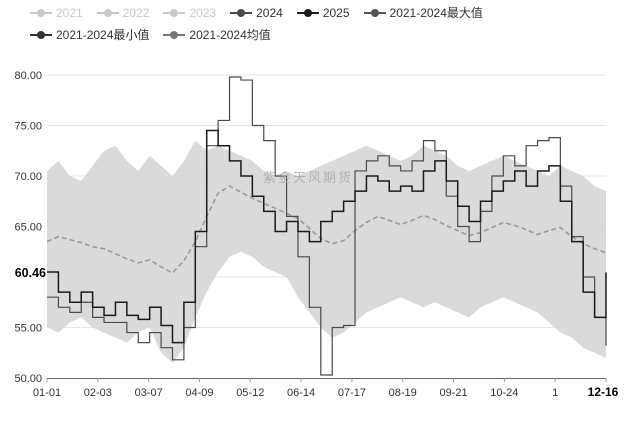 The height and width of the screenshot is (423, 628). Describe the element at coordinates (453, 393) in the screenshot. I see `x-axis-label: 09-21` at that location.